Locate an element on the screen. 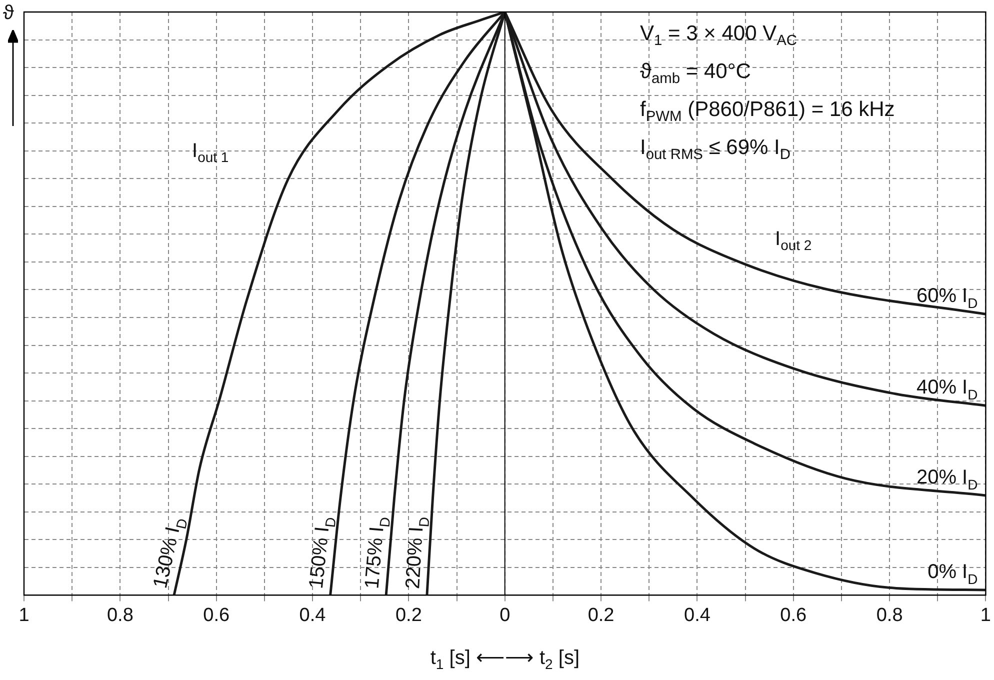 The width and height of the screenshot is (994, 680). annotation: I$_{out RMS}$ ≤ 69% I$_{D}$ is located at coordinates (715, 150).